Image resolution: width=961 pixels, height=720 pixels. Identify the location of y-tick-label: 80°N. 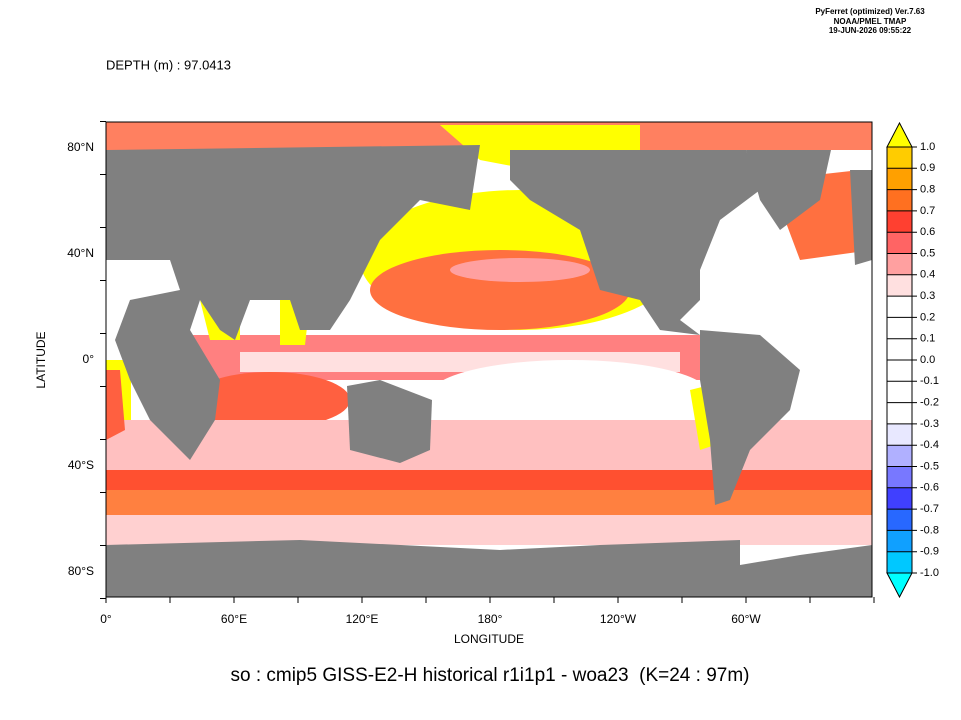
(80, 147).